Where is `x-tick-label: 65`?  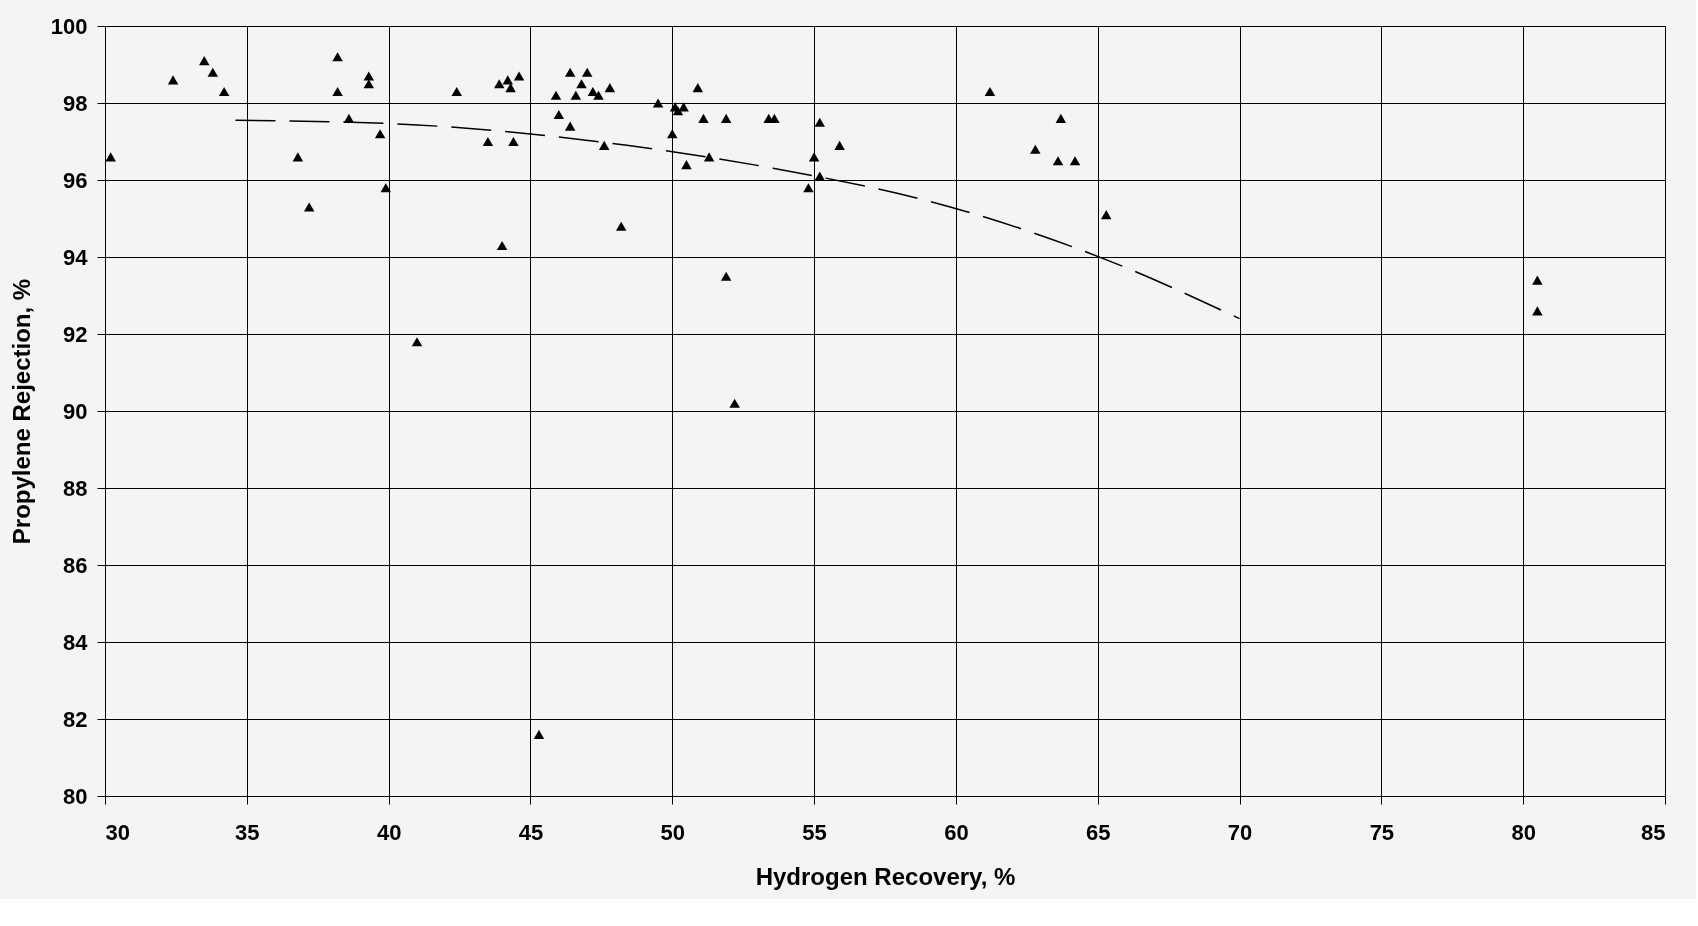 x-tick-label: 65 is located at coordinates (1098, 832).